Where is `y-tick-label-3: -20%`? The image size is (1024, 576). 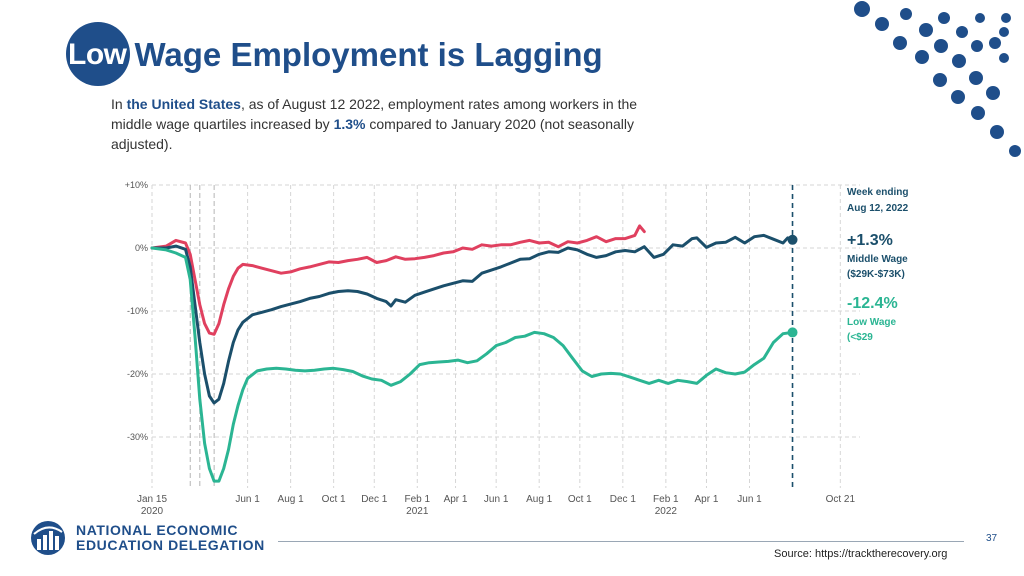 y-tick-label-3: -20% is located at coordinates (137, 374).